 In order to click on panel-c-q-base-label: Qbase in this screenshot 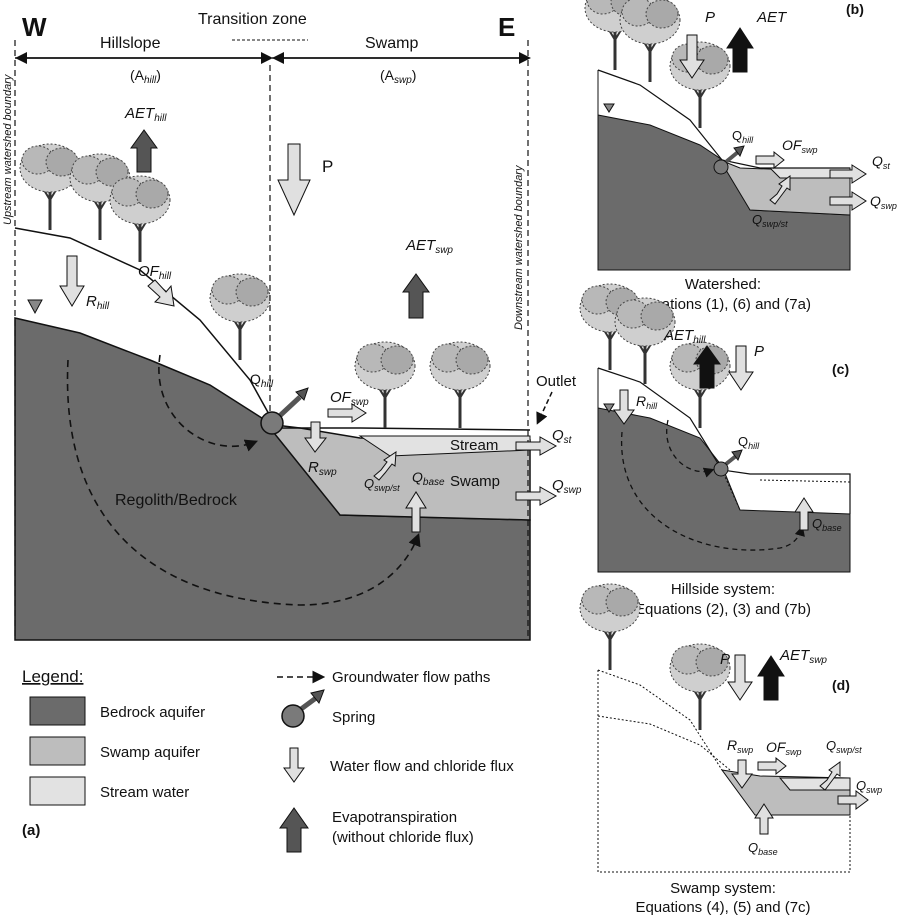, I will do `click(827, 524)`.